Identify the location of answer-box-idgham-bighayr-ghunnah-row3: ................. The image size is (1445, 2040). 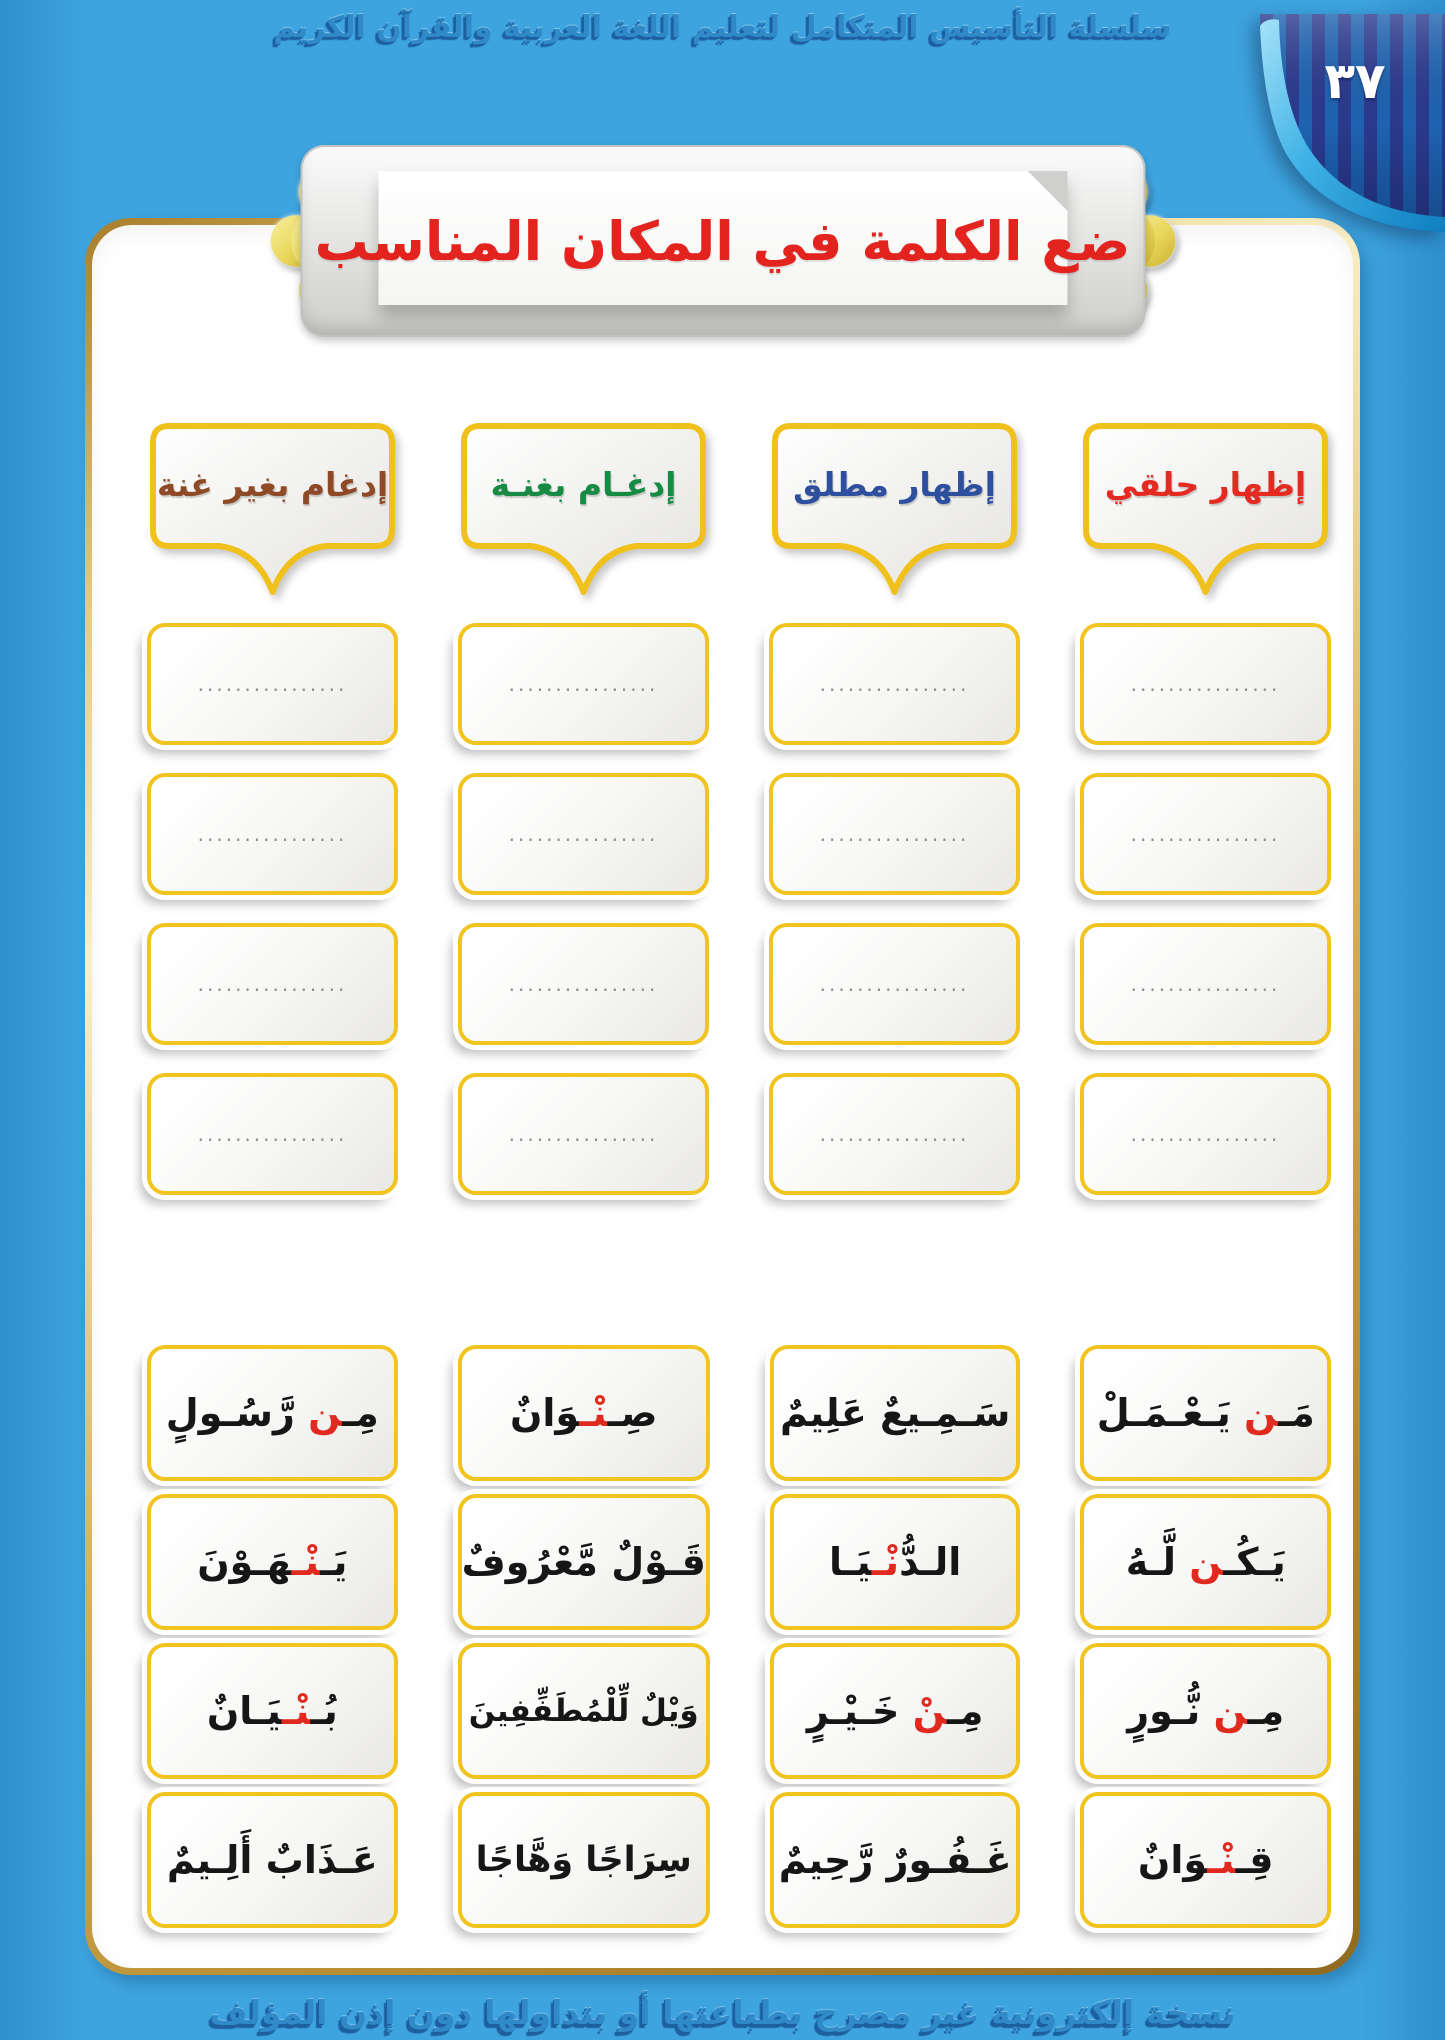
(272, 984).